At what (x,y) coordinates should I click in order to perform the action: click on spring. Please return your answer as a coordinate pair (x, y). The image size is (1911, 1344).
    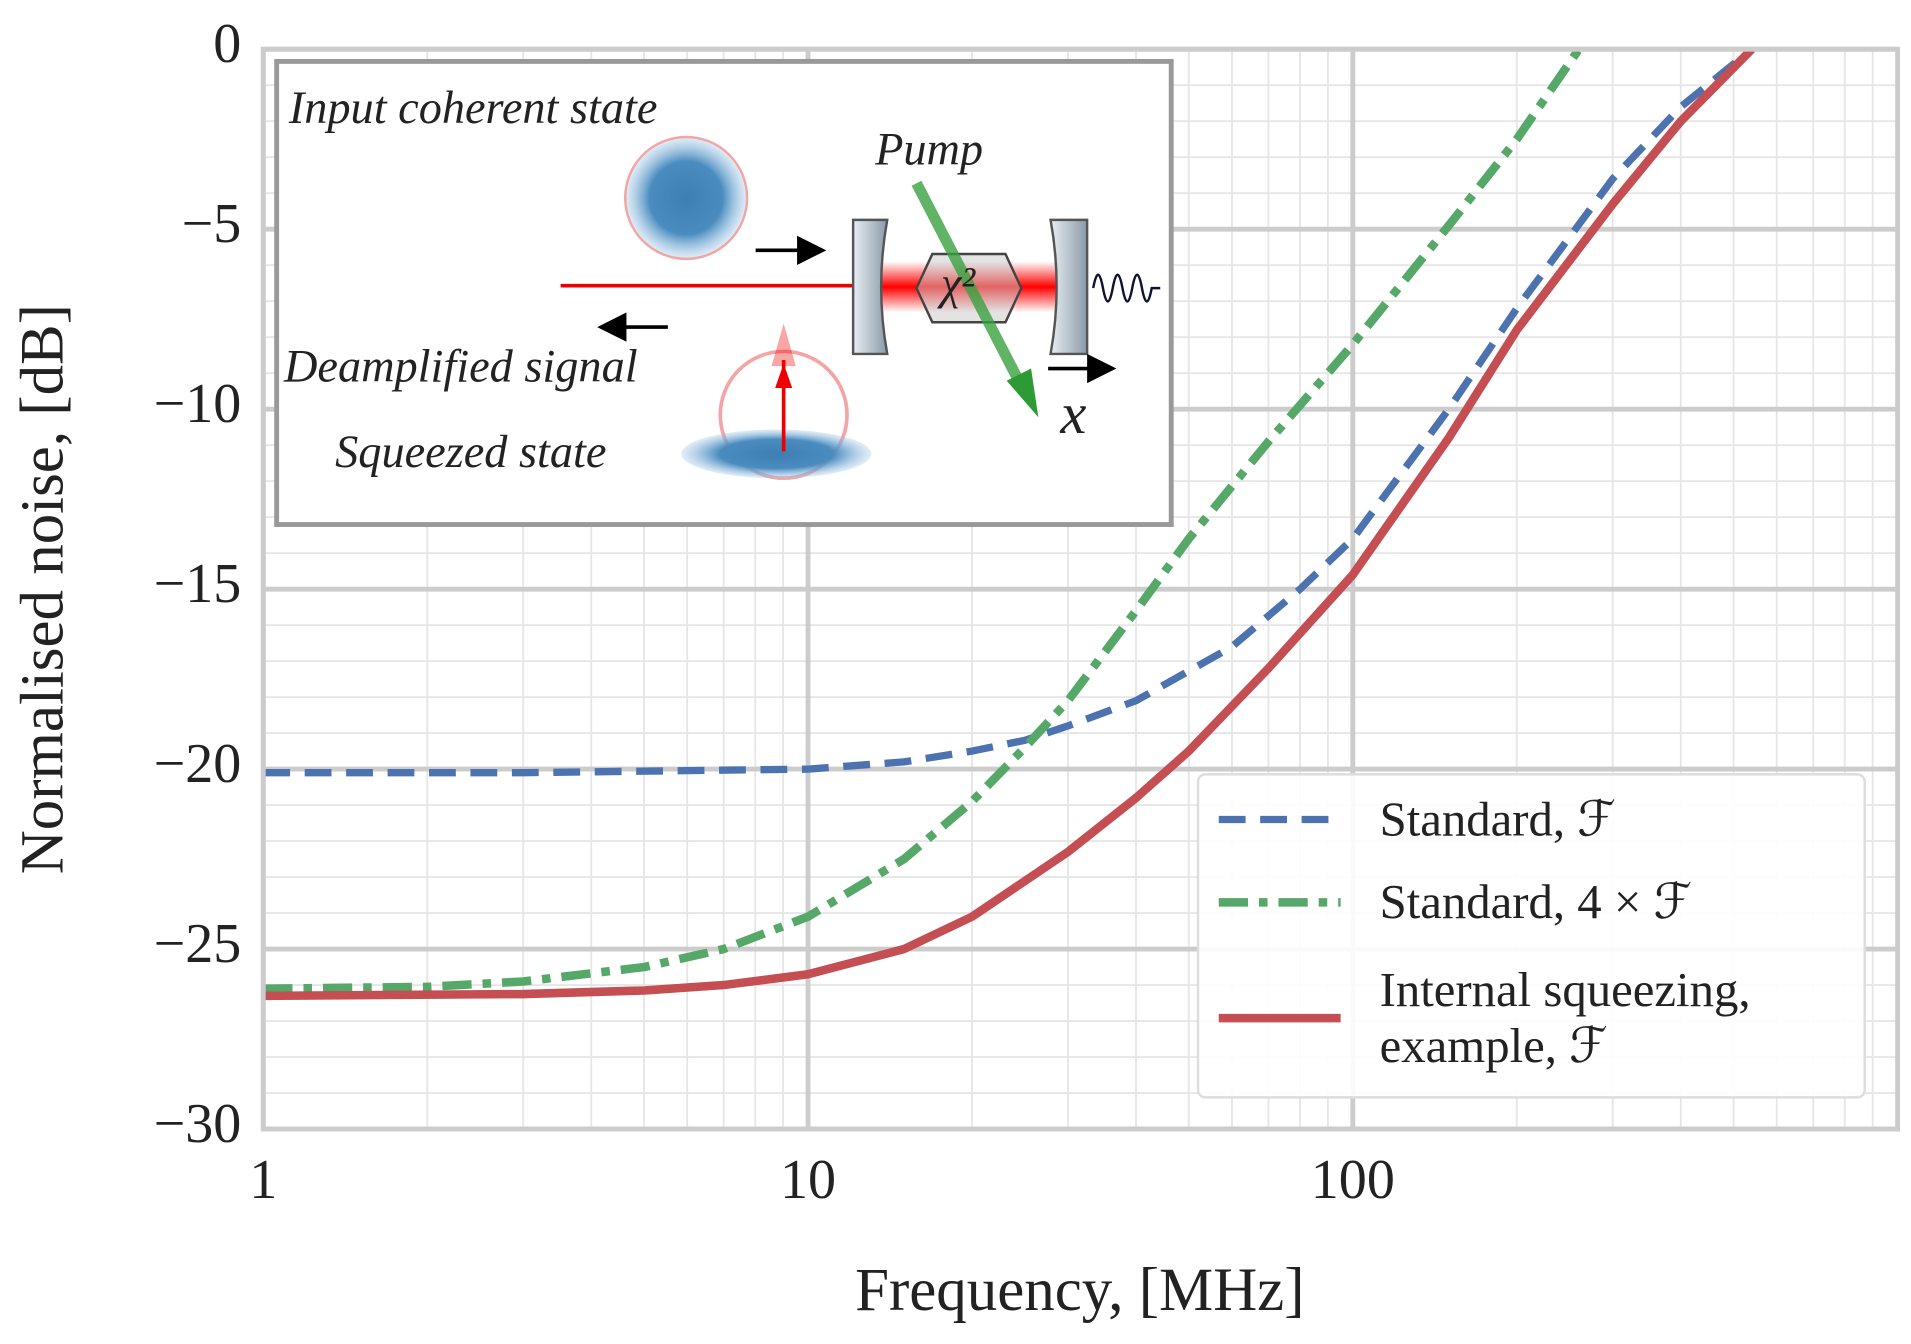
    Looking at the image, I should click on (1126, 288).